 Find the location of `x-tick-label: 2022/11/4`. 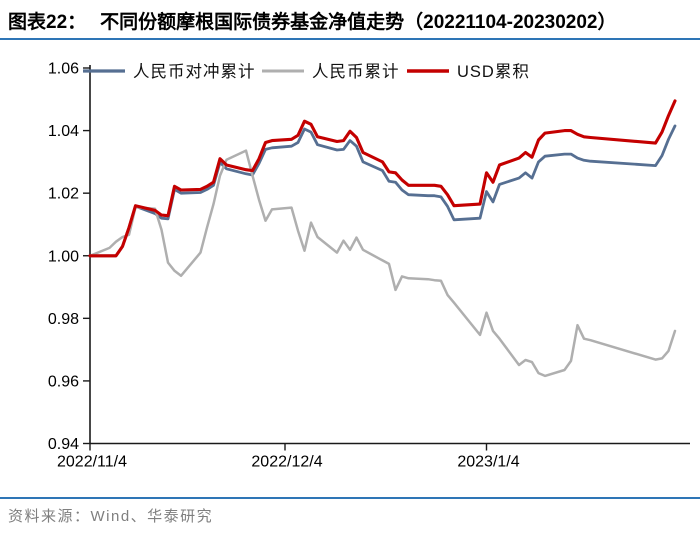

x-tick-label: 2022/11/4 is located at coordinates (92, 462).